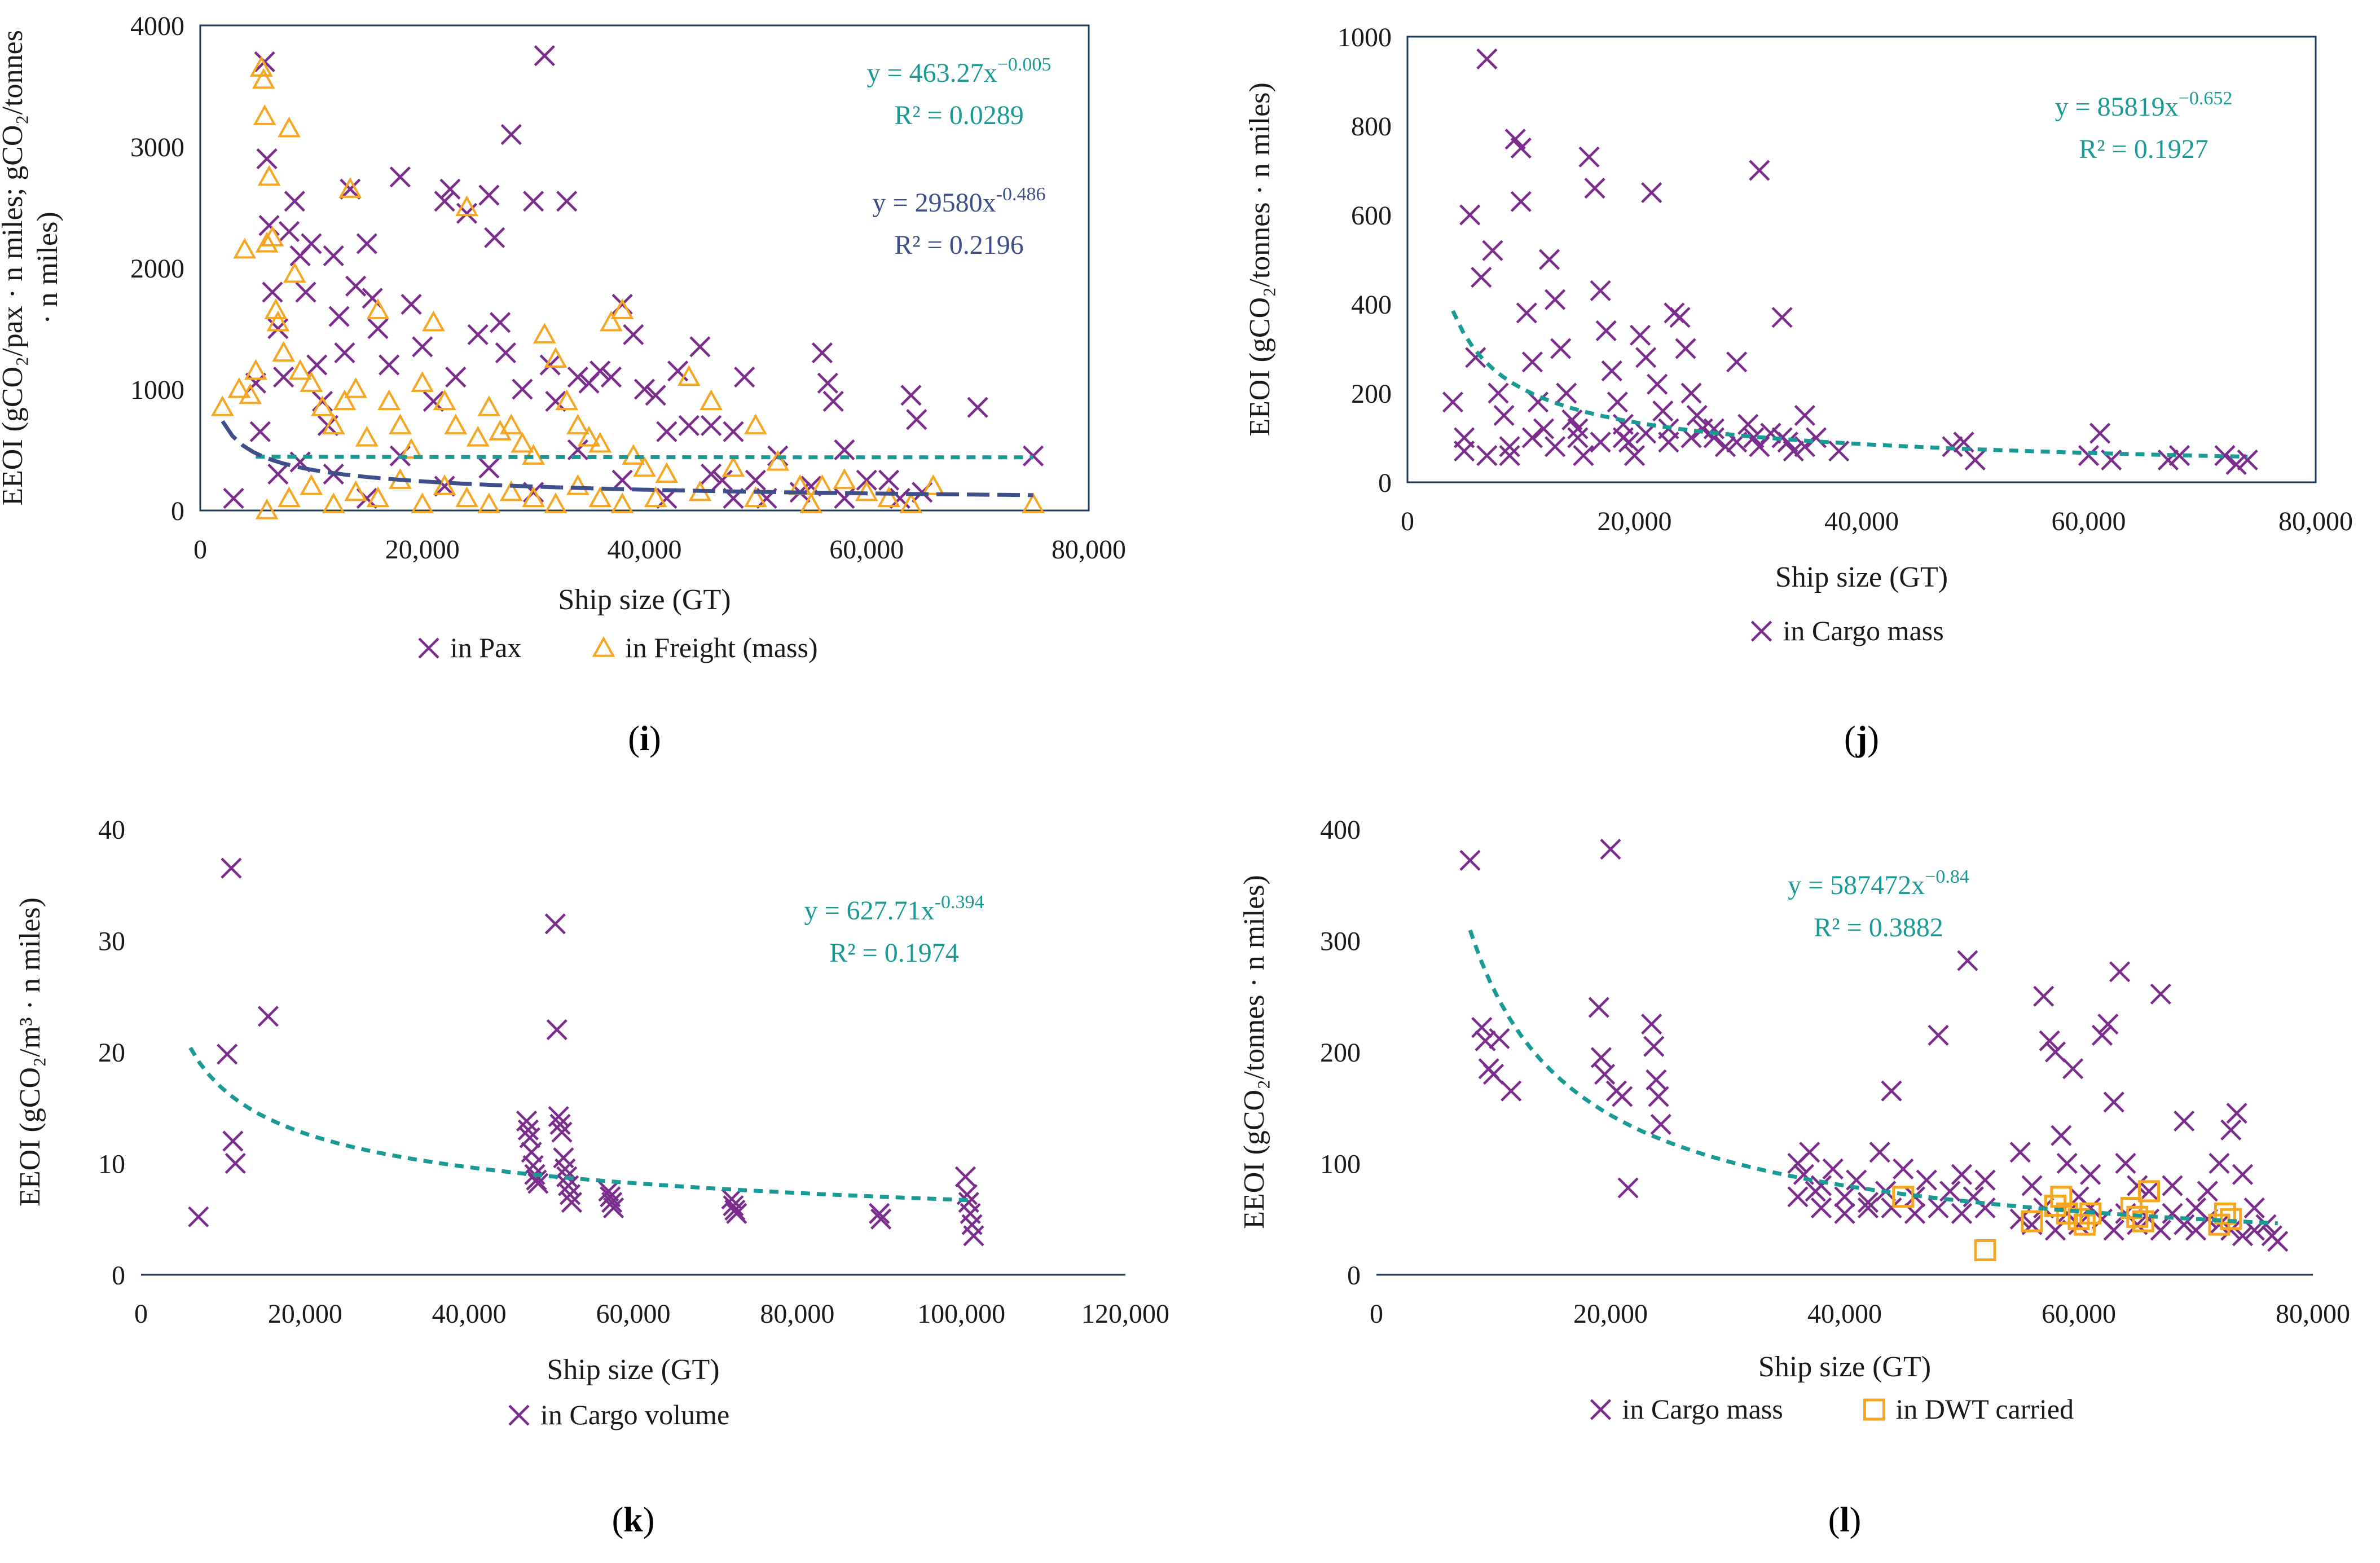 This screenshot has width=2380, height=1563. I want to click on legend-label: in DWT carried, so click(1985, 1409).